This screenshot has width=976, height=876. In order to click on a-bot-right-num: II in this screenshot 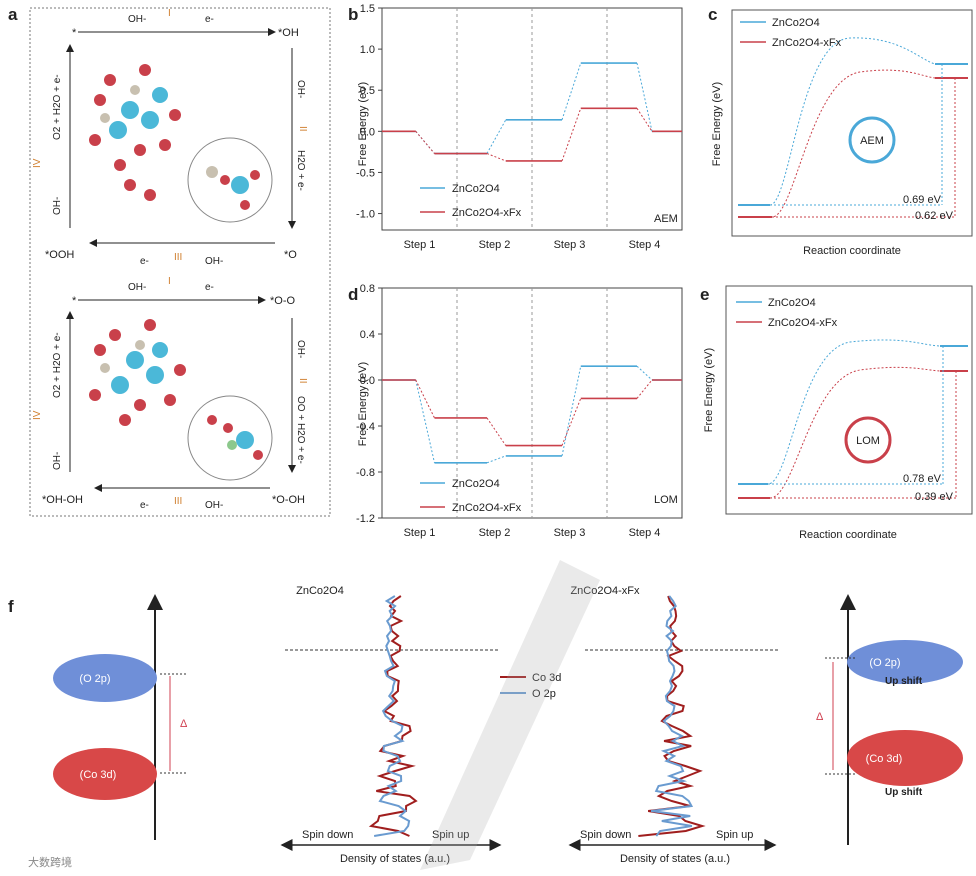, I will do `click(302, 381)`.